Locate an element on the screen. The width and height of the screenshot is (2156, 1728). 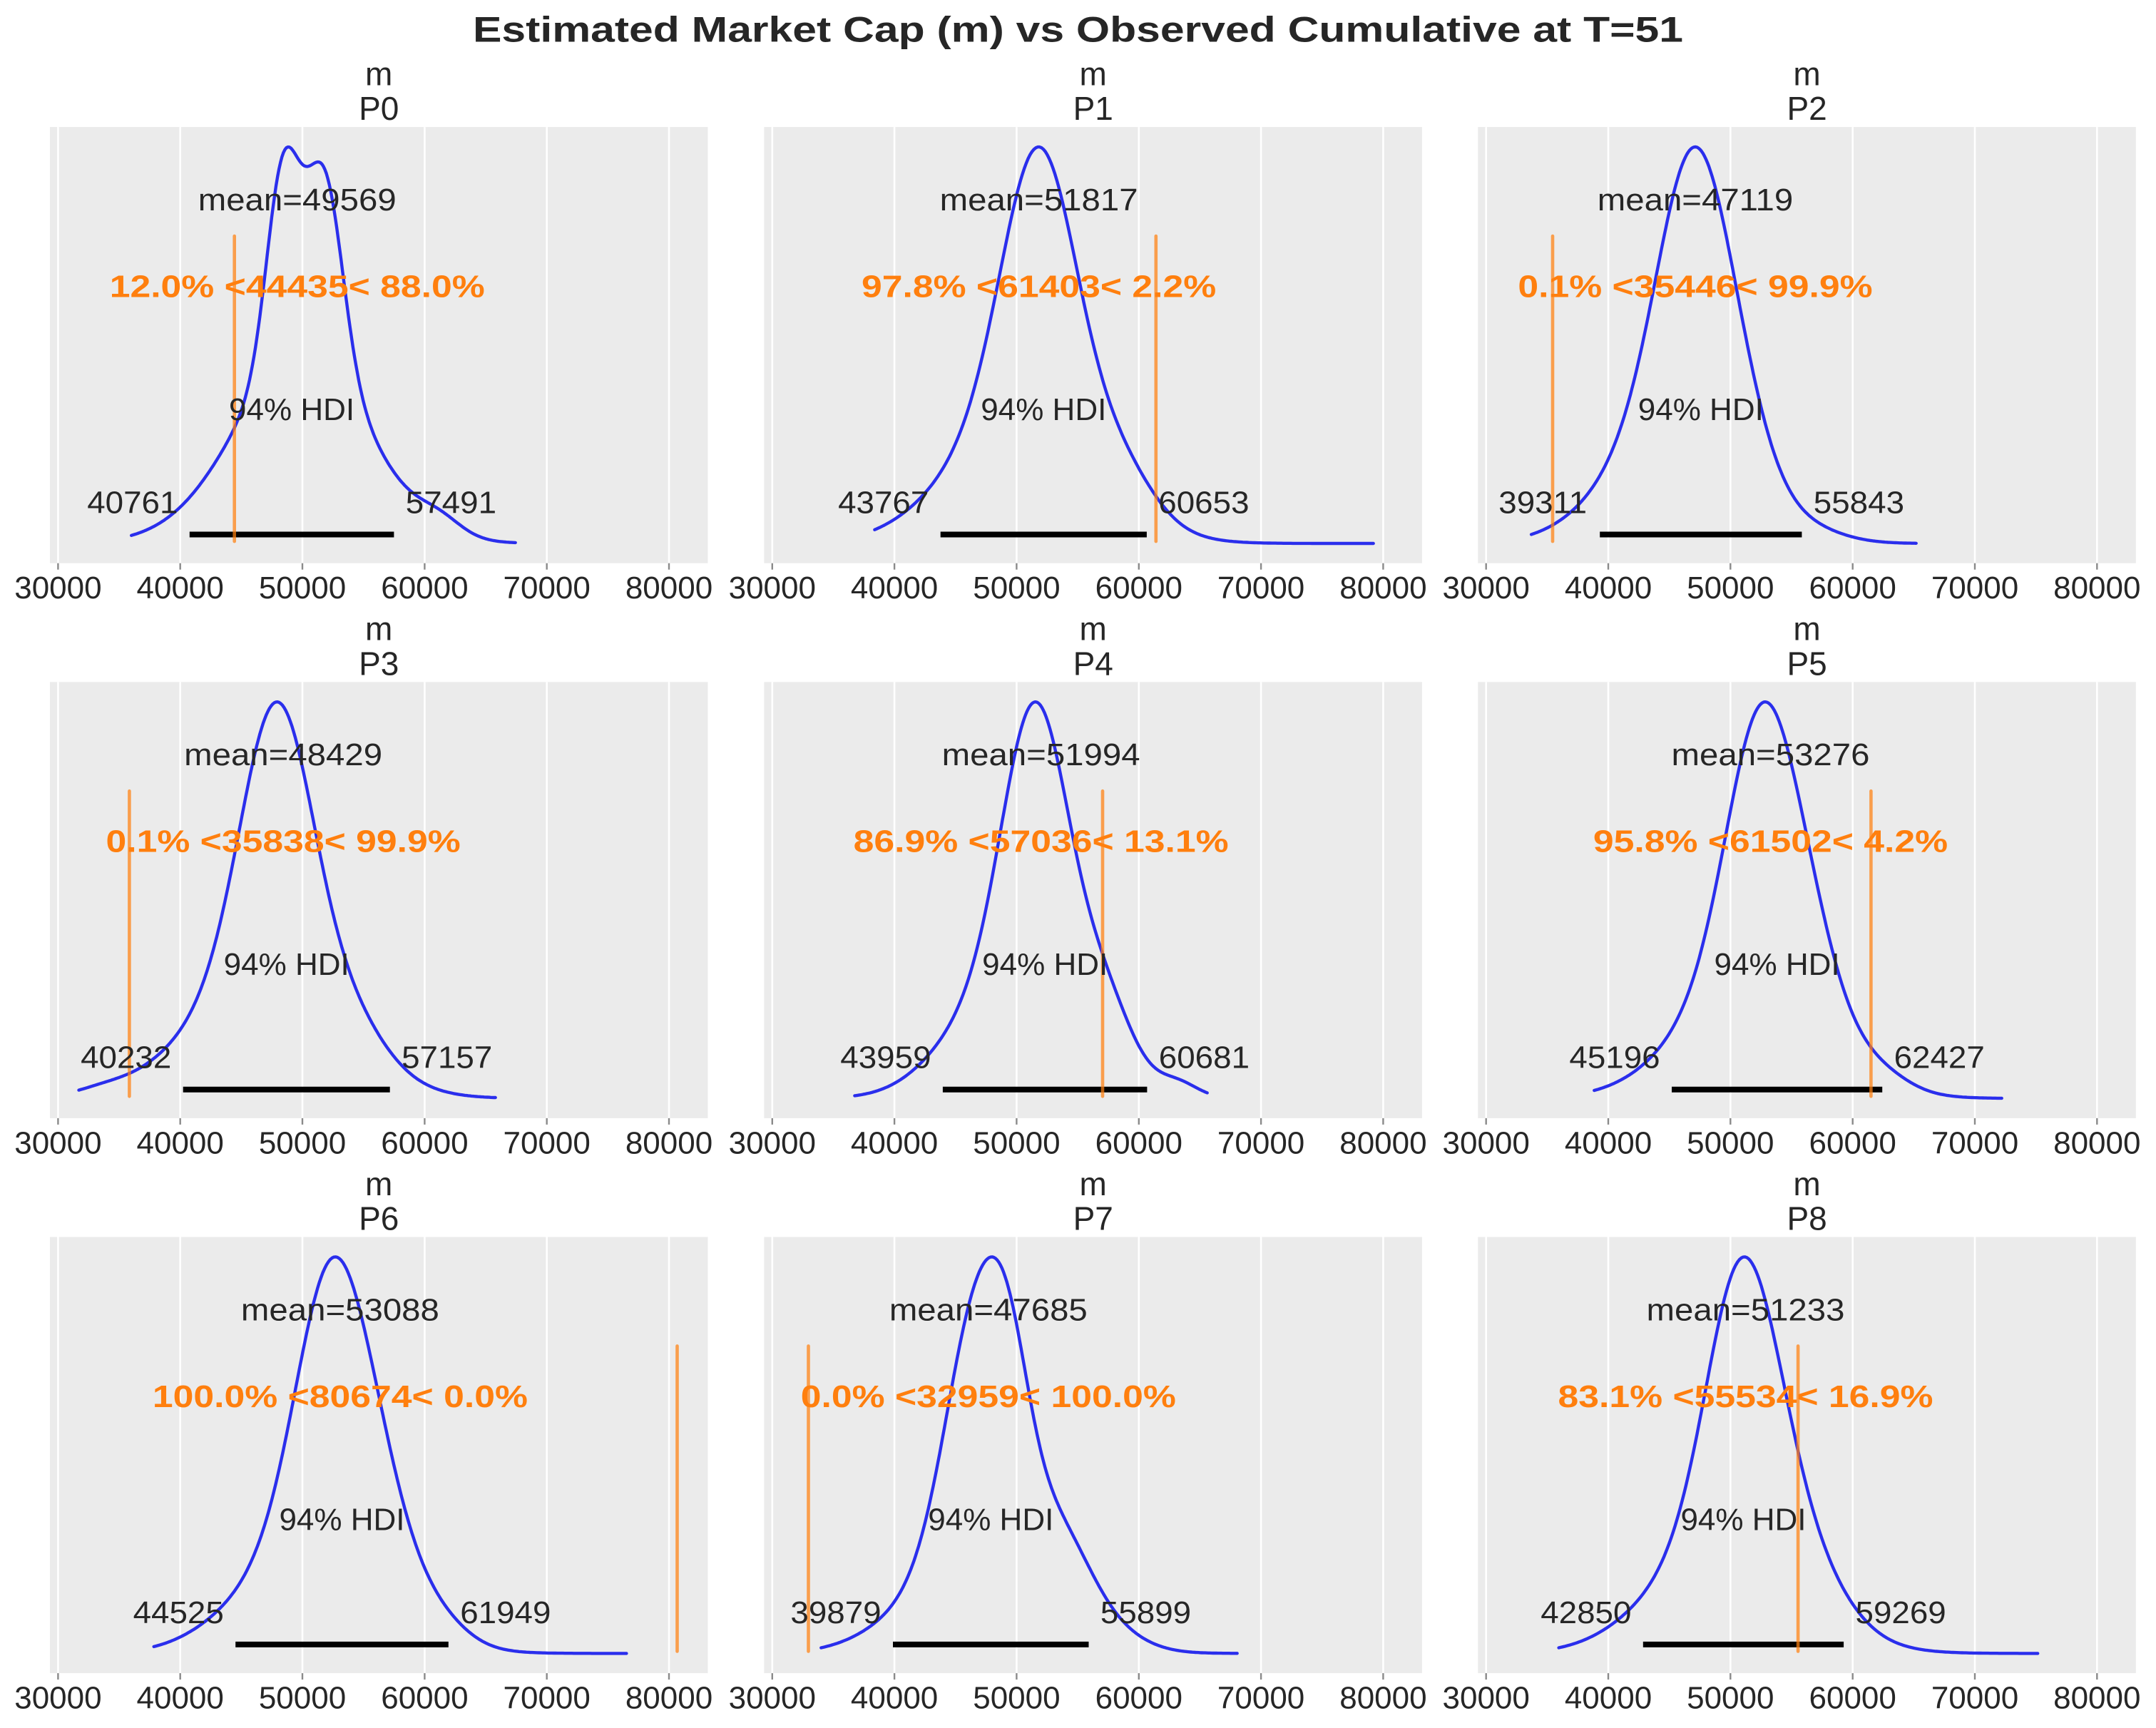
svg-text: mean=48429 is located at coordinates (283, 754).